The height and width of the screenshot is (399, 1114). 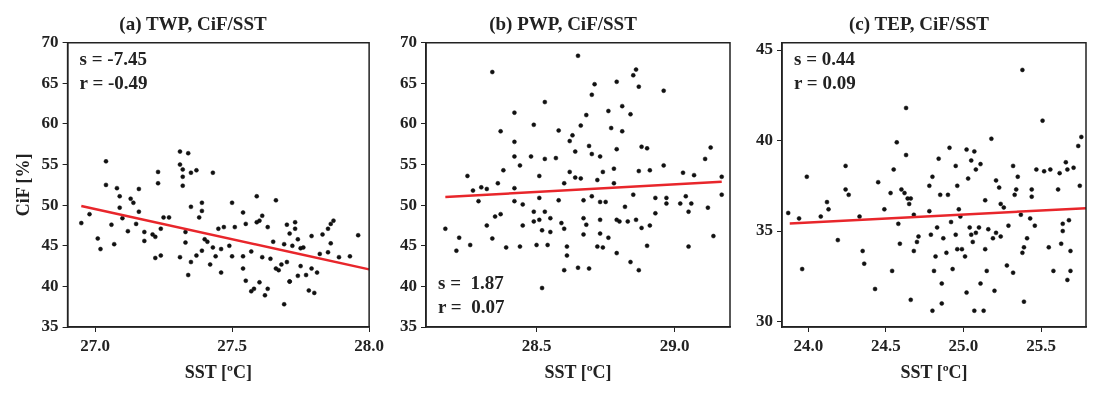 I want to click on annotation: s = -7.45, so click(x=113, y=59).